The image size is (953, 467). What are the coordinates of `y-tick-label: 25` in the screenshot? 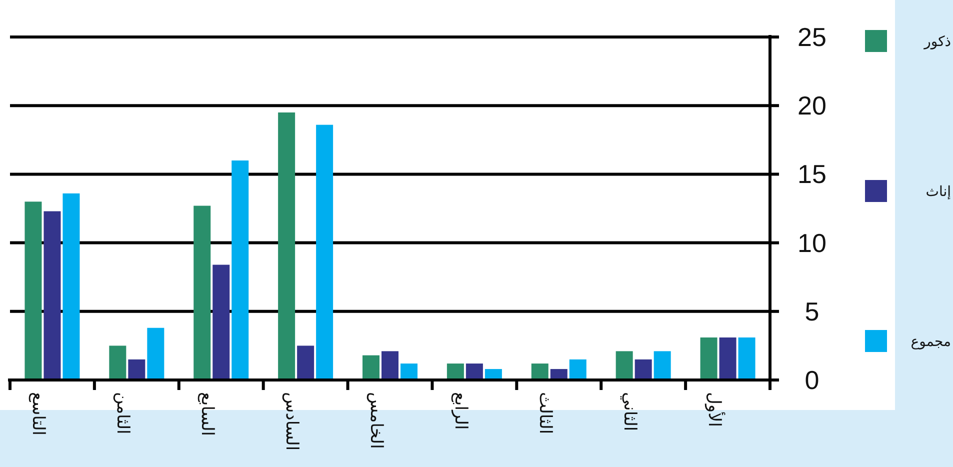 It's located at (812, 37).